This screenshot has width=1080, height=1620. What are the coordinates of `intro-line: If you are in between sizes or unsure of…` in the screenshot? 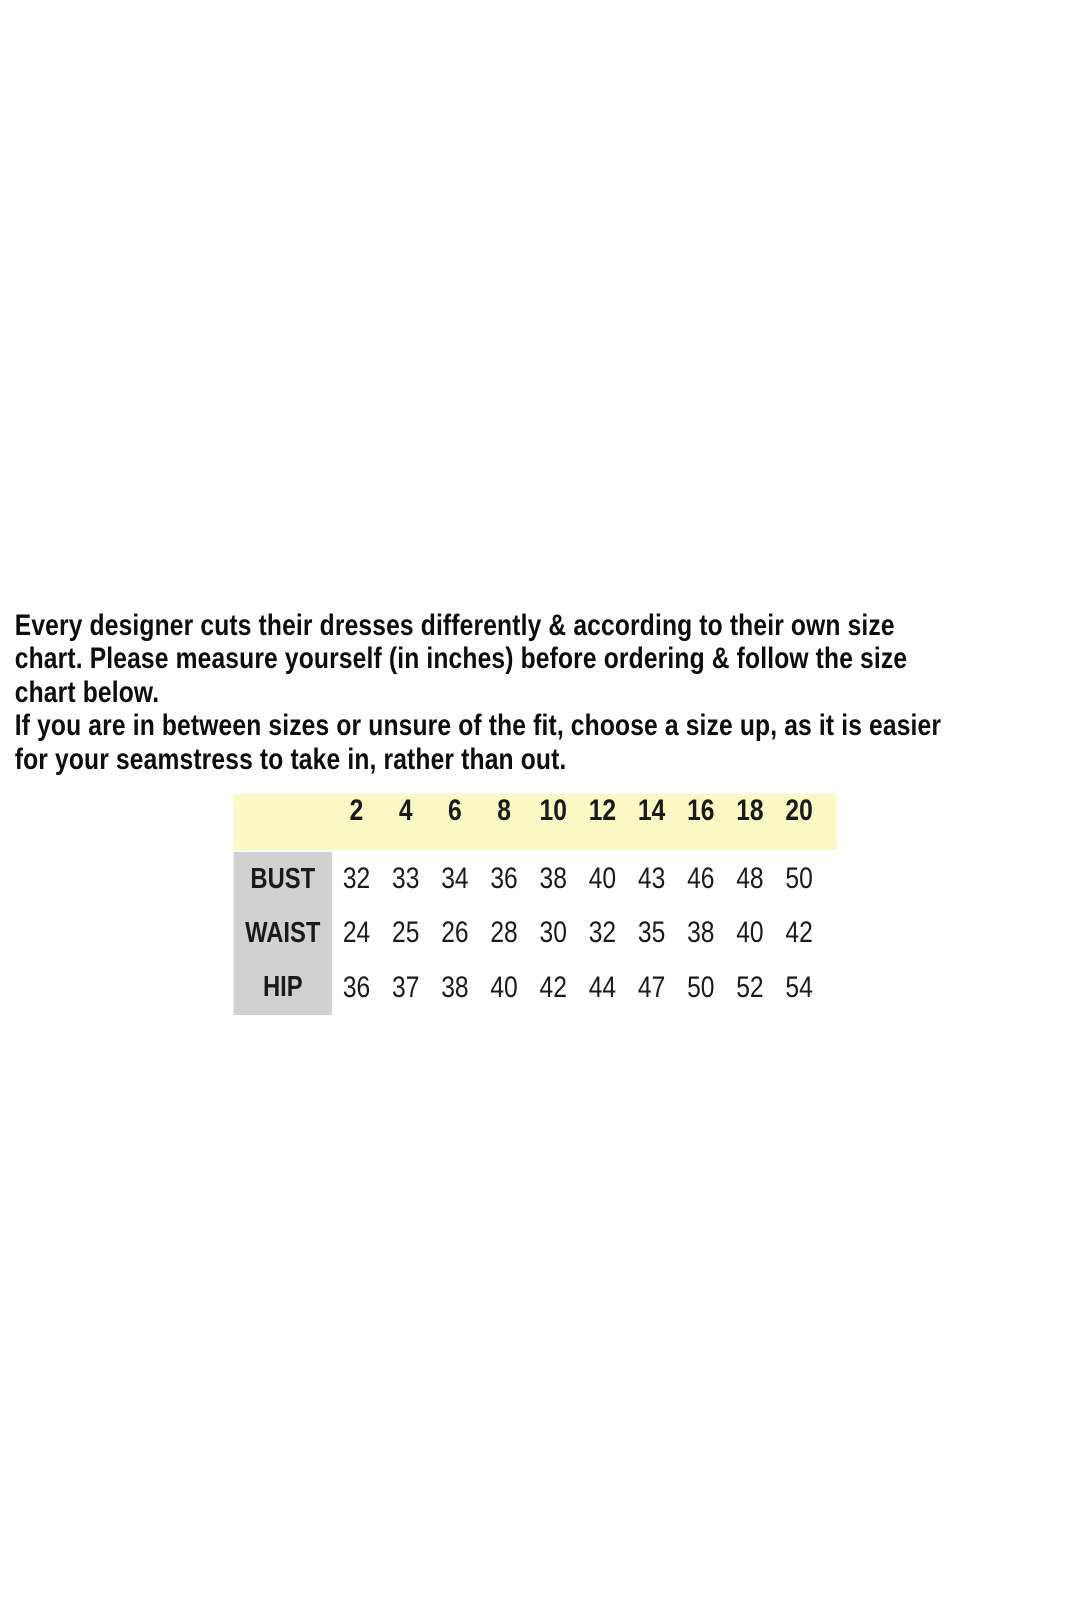 It's located at (478, 726).